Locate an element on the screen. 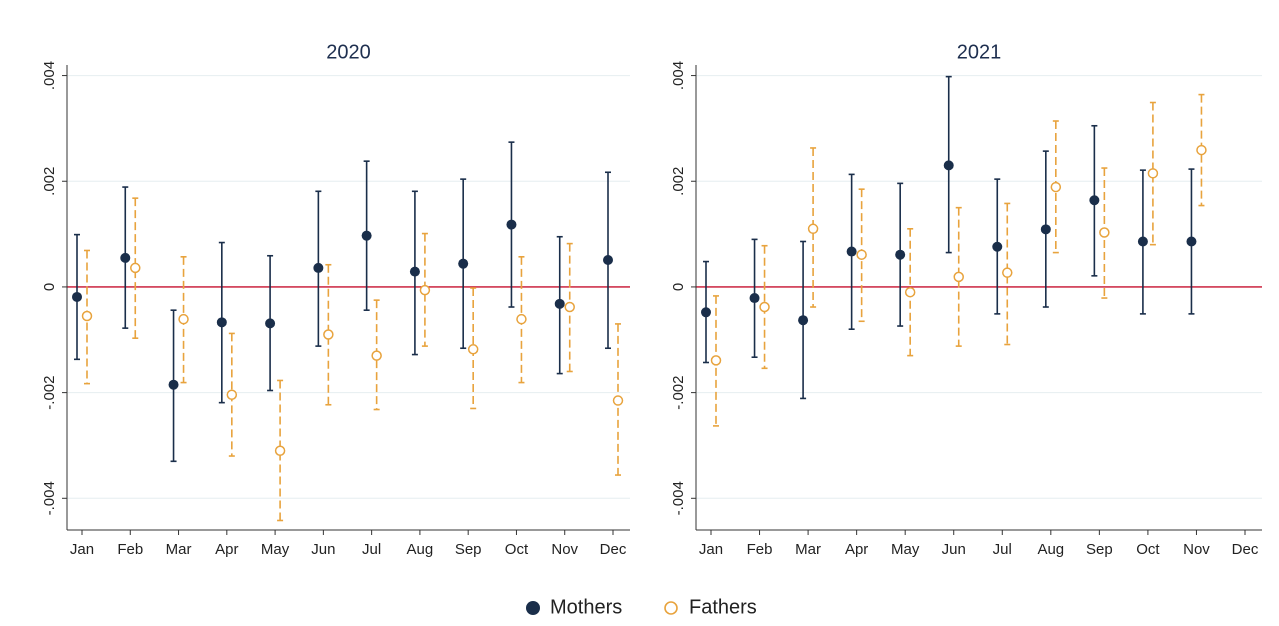 This screenshot has height=626, width=1279. legend-label: Fathers is located at coordinates (723, 607).